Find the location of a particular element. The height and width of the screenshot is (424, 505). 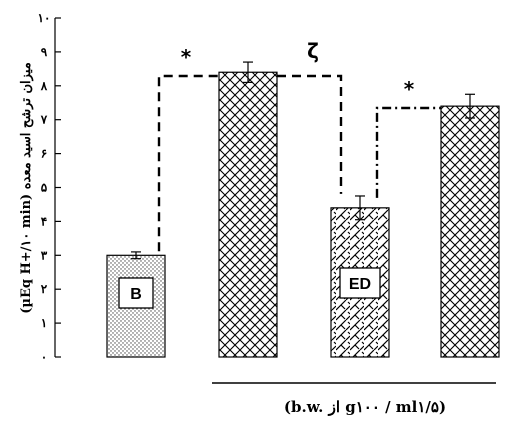

y-tick-label: ۶ is located at coordinates (44, 154).